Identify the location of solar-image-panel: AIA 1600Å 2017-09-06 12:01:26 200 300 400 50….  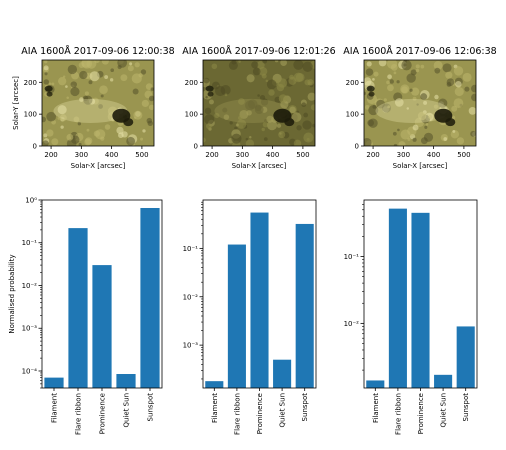
(258, 107).